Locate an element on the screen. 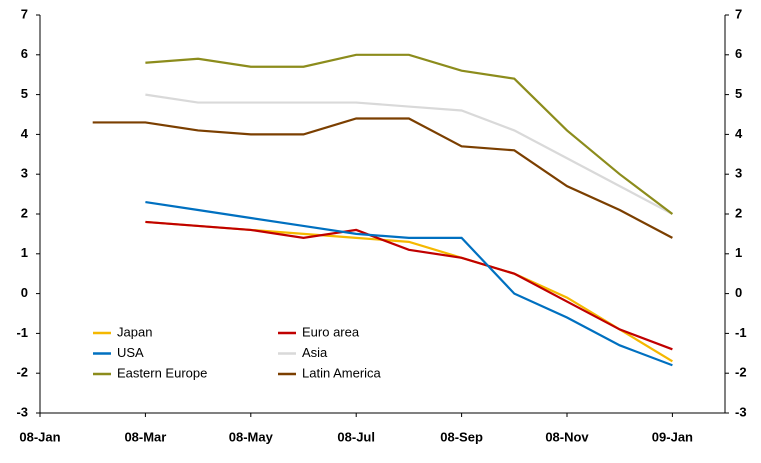 This screenshot has width=761, height=463. y-tick-label: 5 is located at coordinates (24, 93).